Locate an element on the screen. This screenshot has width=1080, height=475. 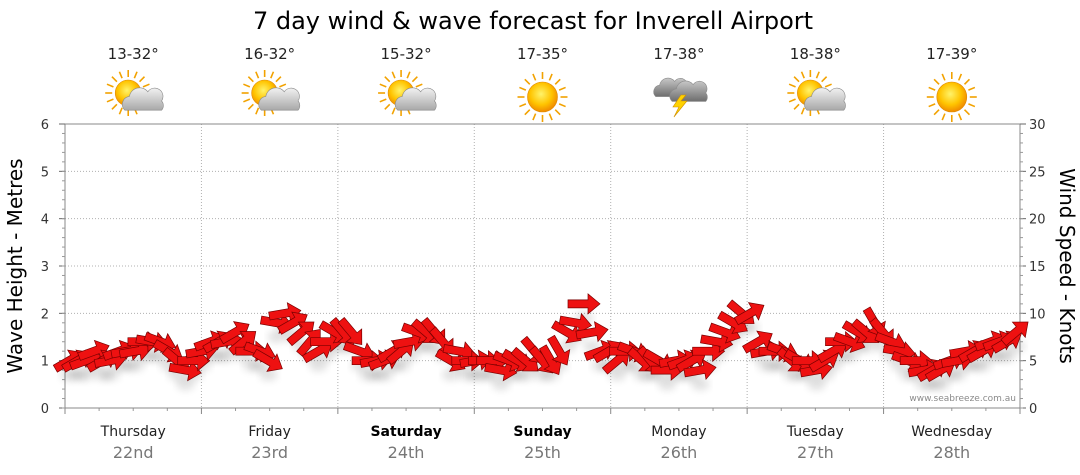
day-temp-range: 15-32° is located at coordinates (406, 54).